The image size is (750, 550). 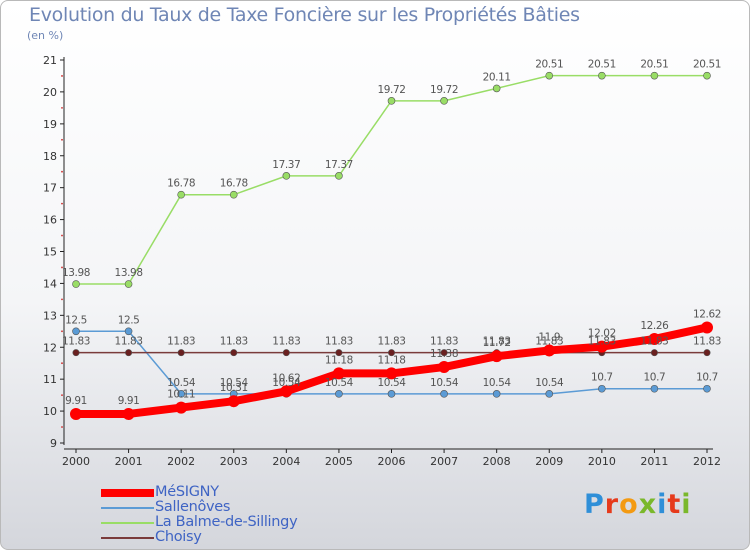 I want to click on y-tick-label: 9, so click(x=53, y=443).